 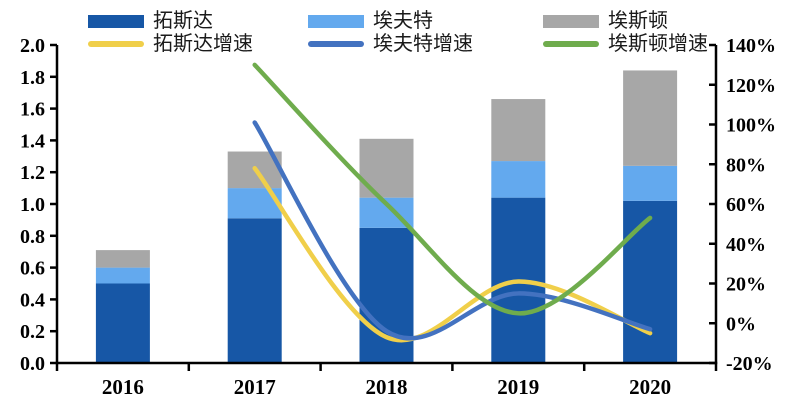 I want to click on bar-segment-2018-s2, so click(x=386, y=168).